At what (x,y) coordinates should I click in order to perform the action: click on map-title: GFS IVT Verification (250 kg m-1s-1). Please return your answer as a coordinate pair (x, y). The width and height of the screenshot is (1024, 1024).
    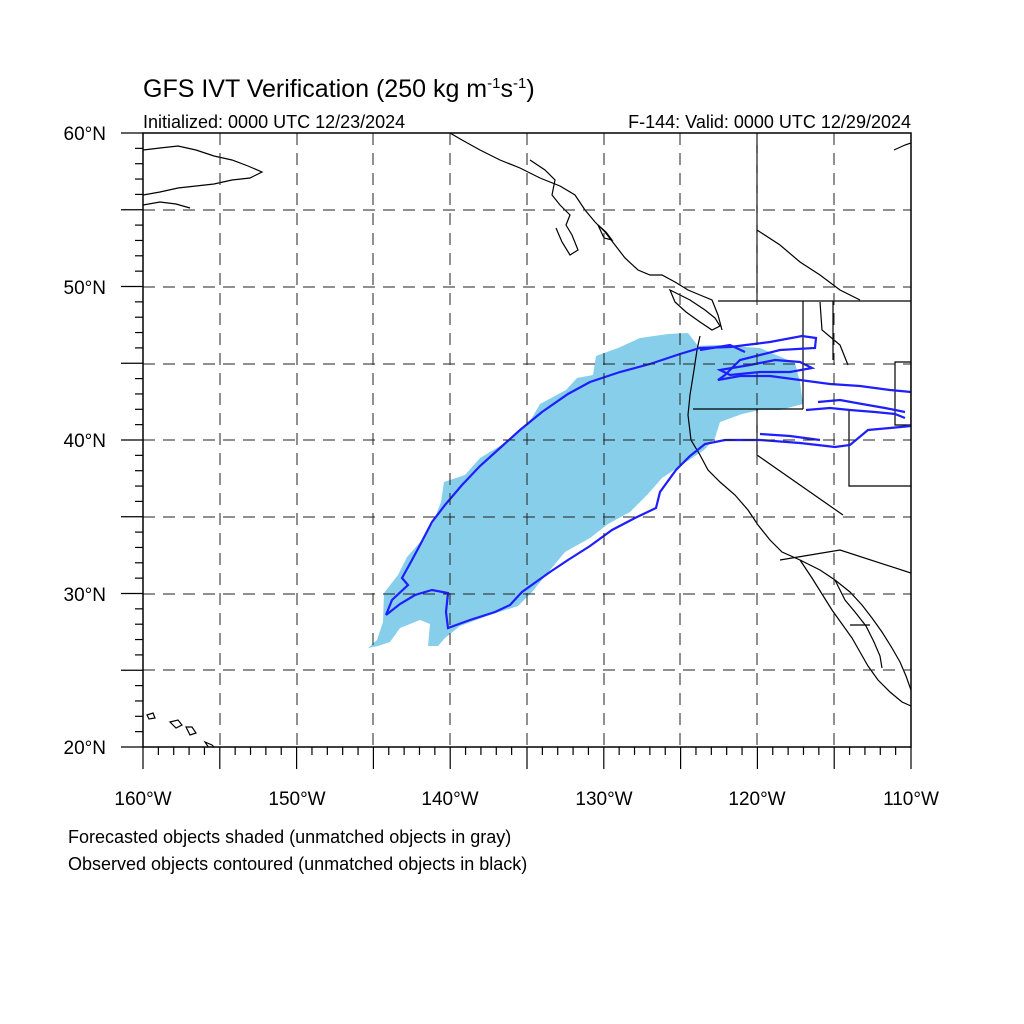
    Looking at the image, I should click on (339, 89).